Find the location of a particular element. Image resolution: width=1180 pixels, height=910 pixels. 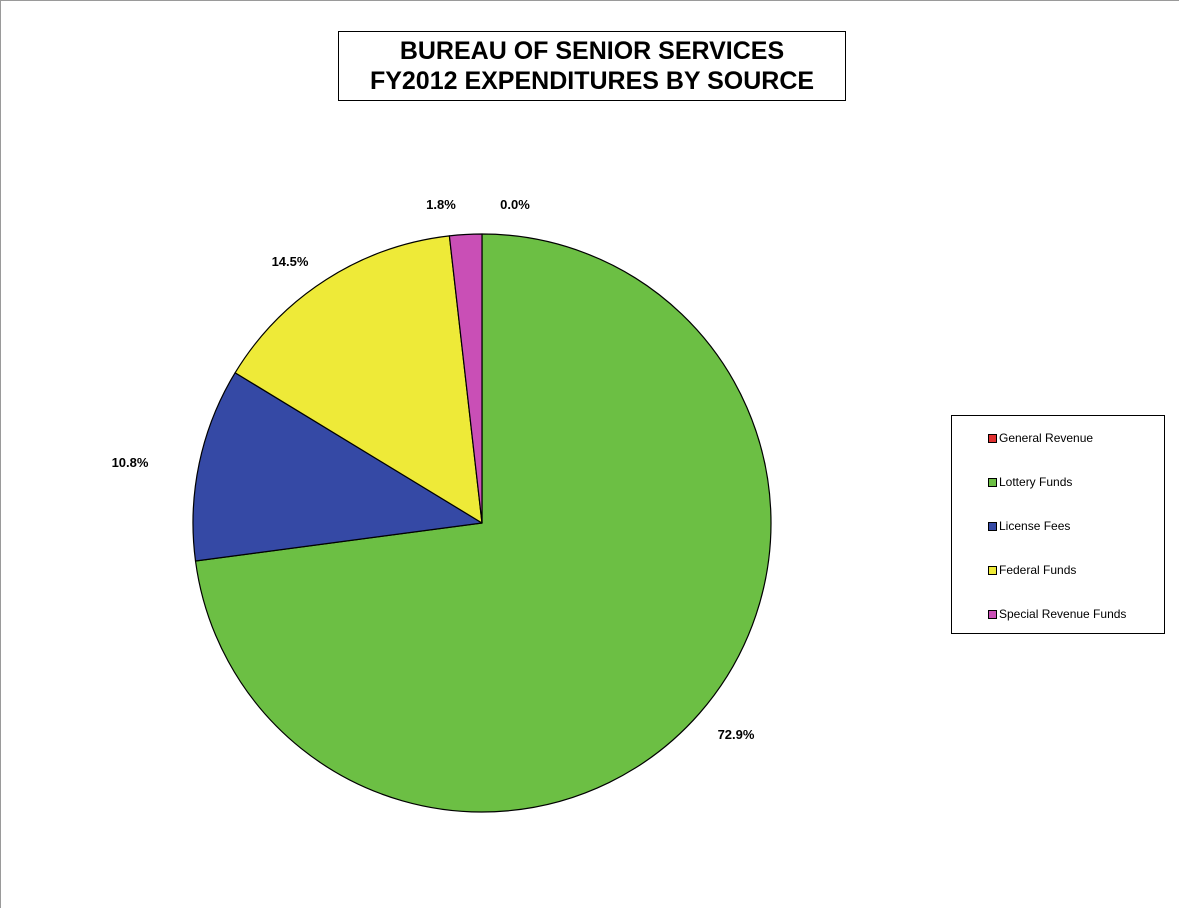

pie-slice-federal-funds is located at coordinates (358, 379).